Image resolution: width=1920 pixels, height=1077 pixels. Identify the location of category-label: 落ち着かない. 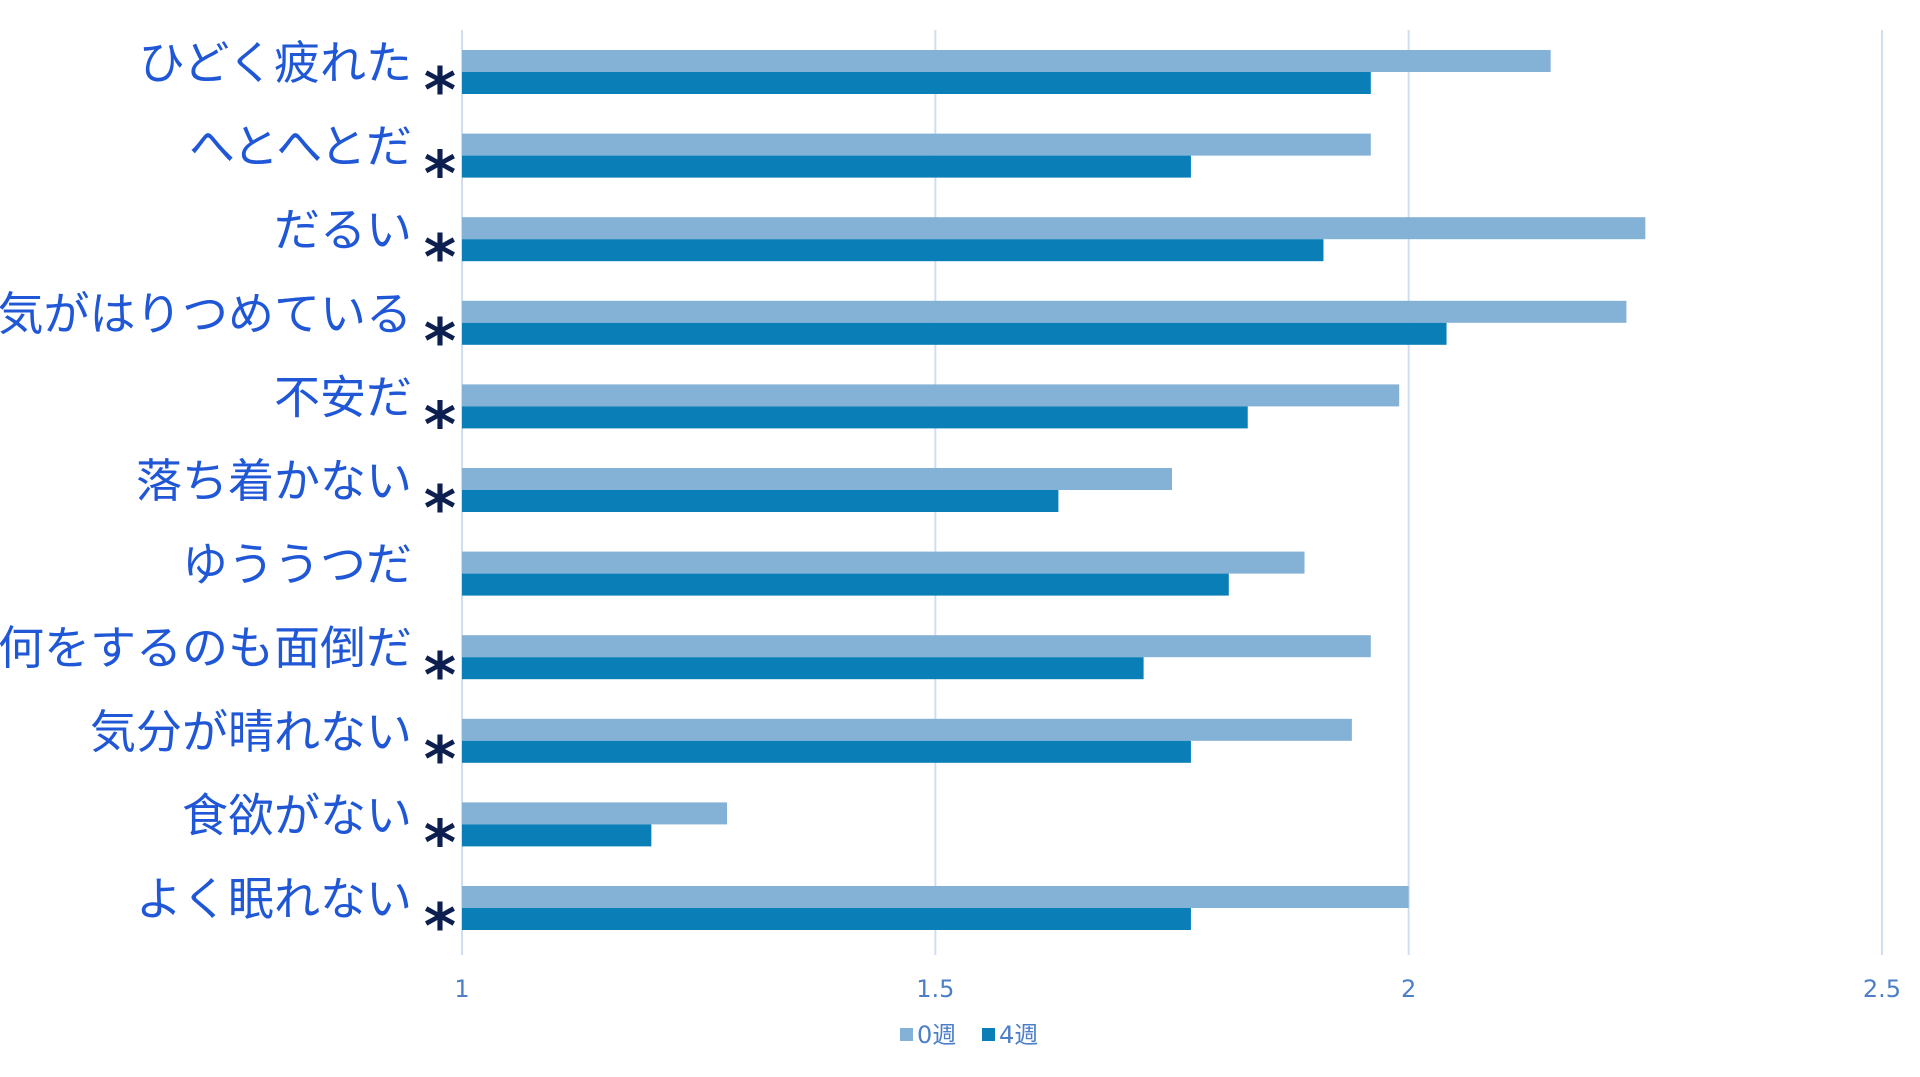
(274, 481).